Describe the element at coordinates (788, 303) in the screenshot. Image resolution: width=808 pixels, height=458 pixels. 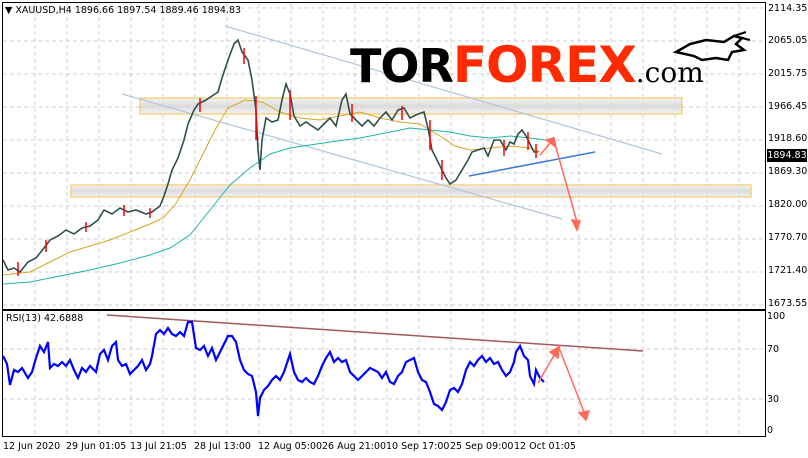
I see `price-label: 1673.55` at that location.